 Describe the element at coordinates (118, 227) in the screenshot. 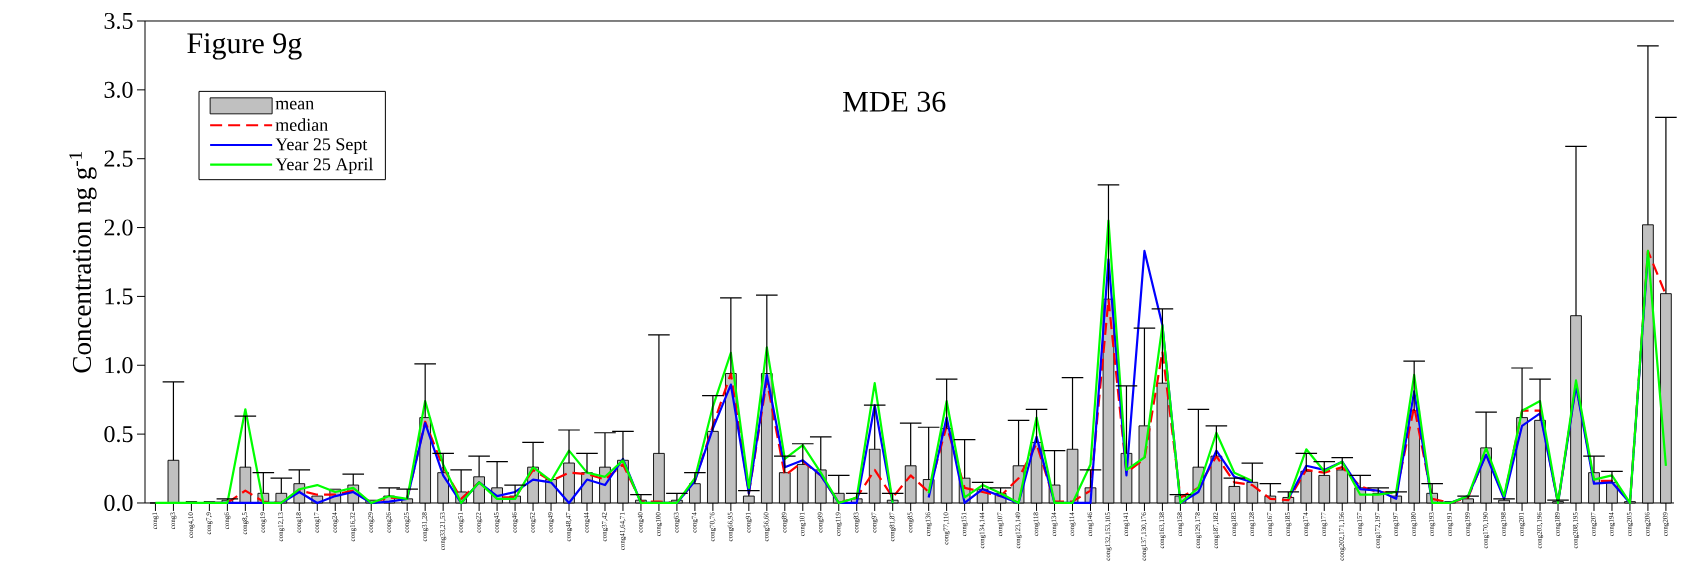

I see `y-tick-label: 2.0` at that location.